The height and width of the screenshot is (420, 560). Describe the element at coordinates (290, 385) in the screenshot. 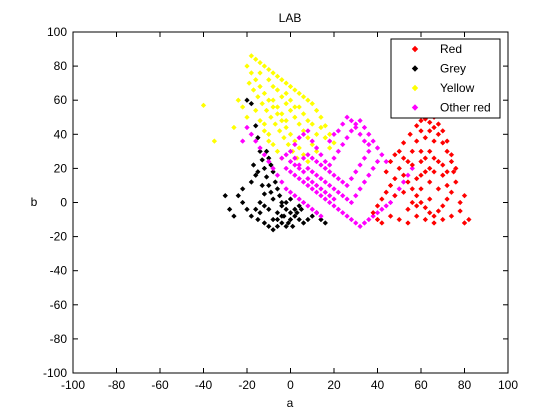

I see `x-tick-label: 0` at that location.